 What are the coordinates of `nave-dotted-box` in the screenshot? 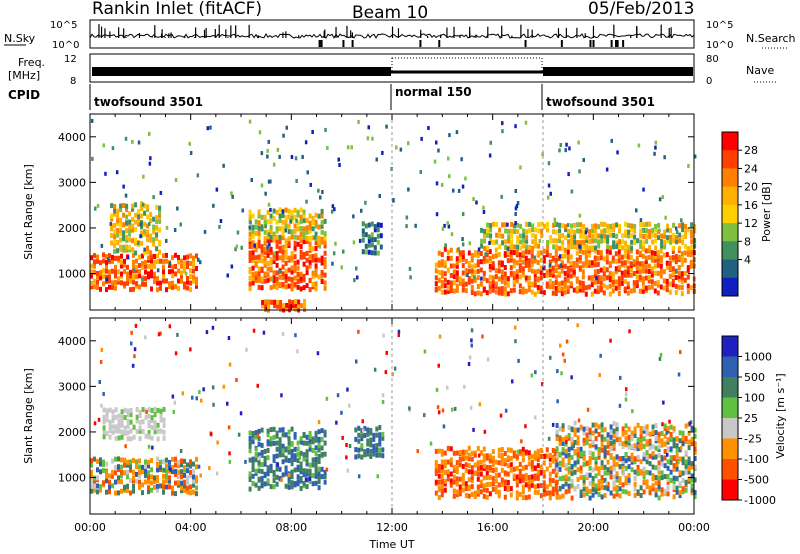 It's located at (467, 65).